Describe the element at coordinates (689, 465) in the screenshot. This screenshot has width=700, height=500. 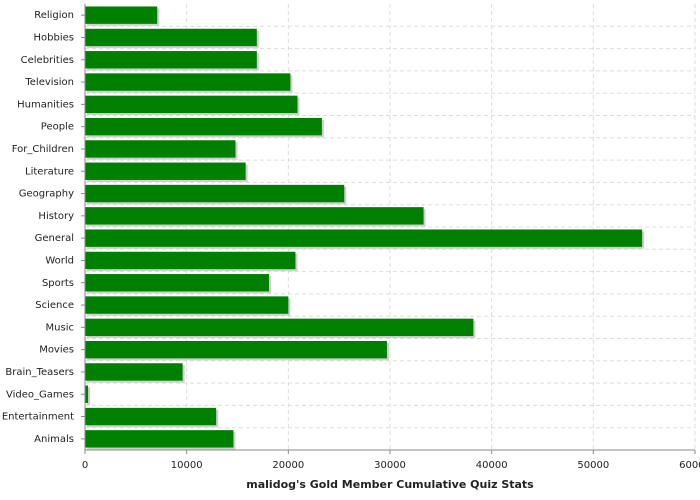
I see `x-tick-label: 60000` at that location.